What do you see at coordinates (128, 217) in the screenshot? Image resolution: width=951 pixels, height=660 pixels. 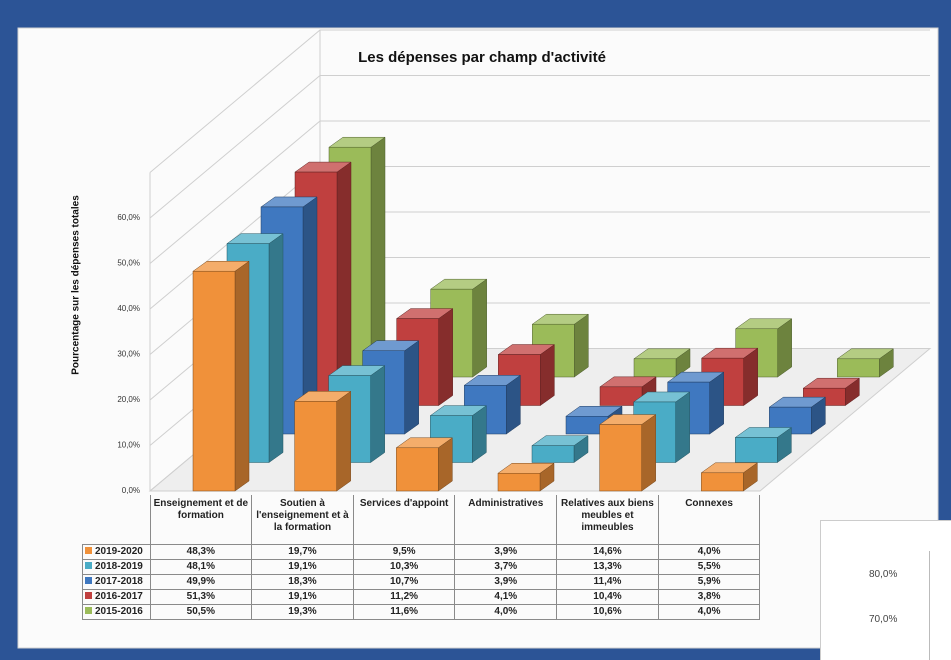 I see `y-tick-label: 60,0%` at bounding box center [128, 217].